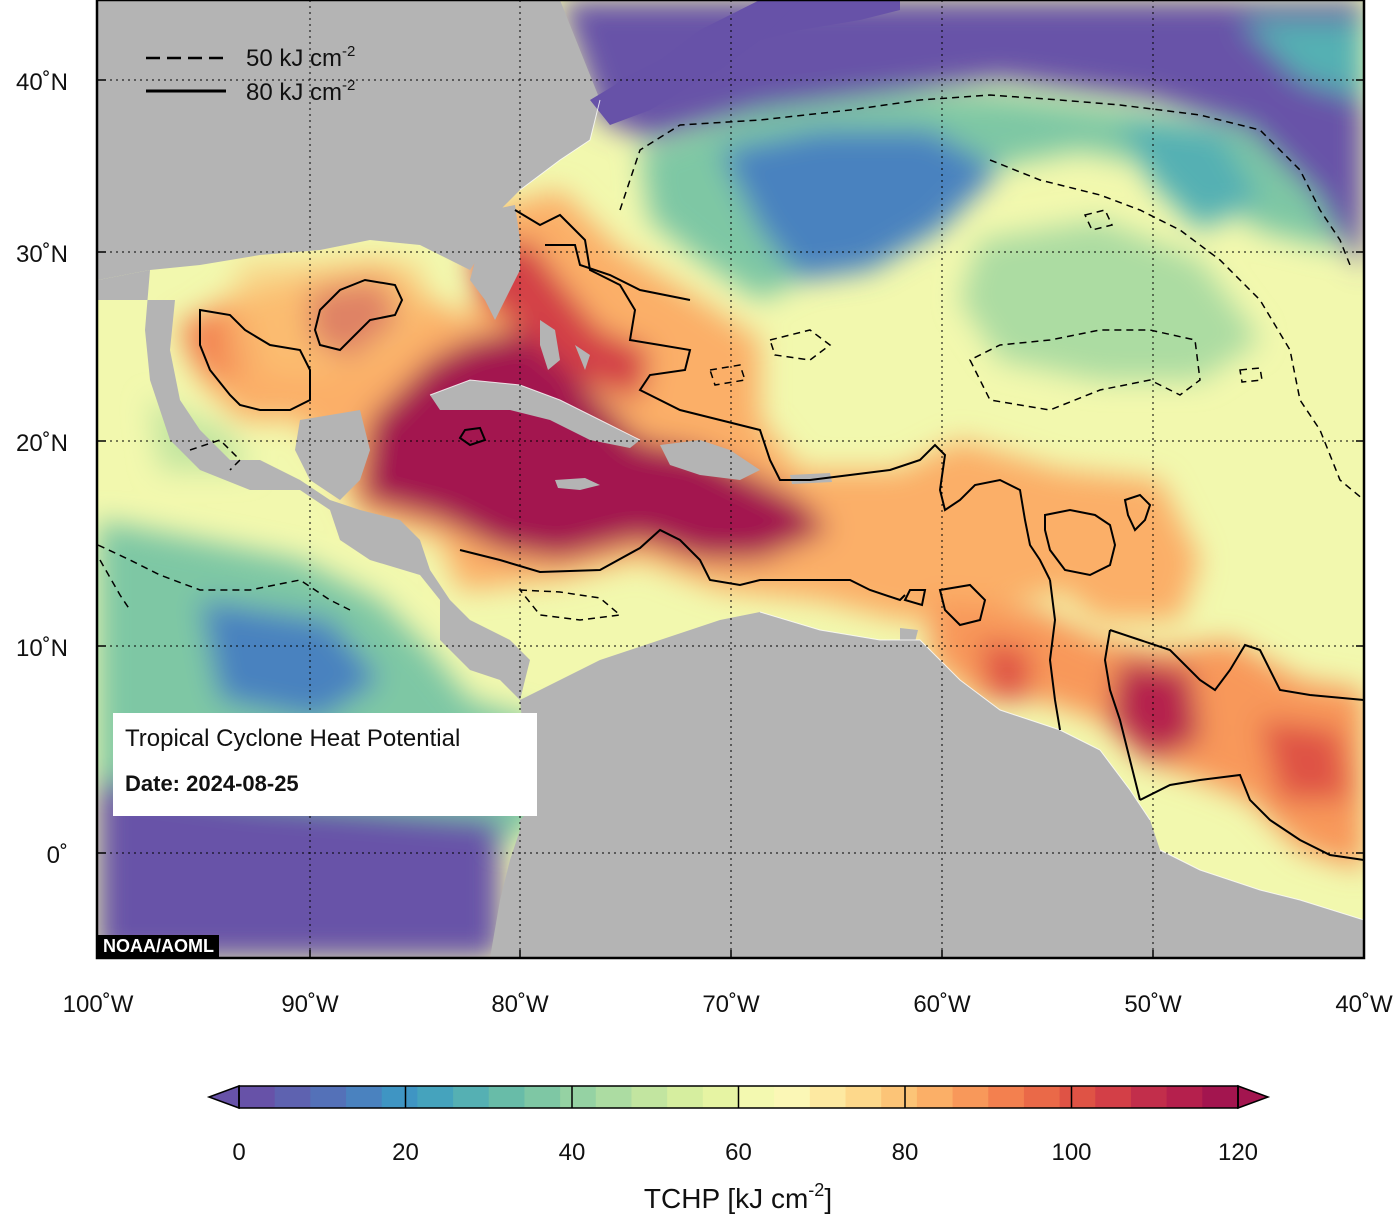 The image size is (1400, 1218). I want to click on colorbar-swatches, so click(739, 1097).